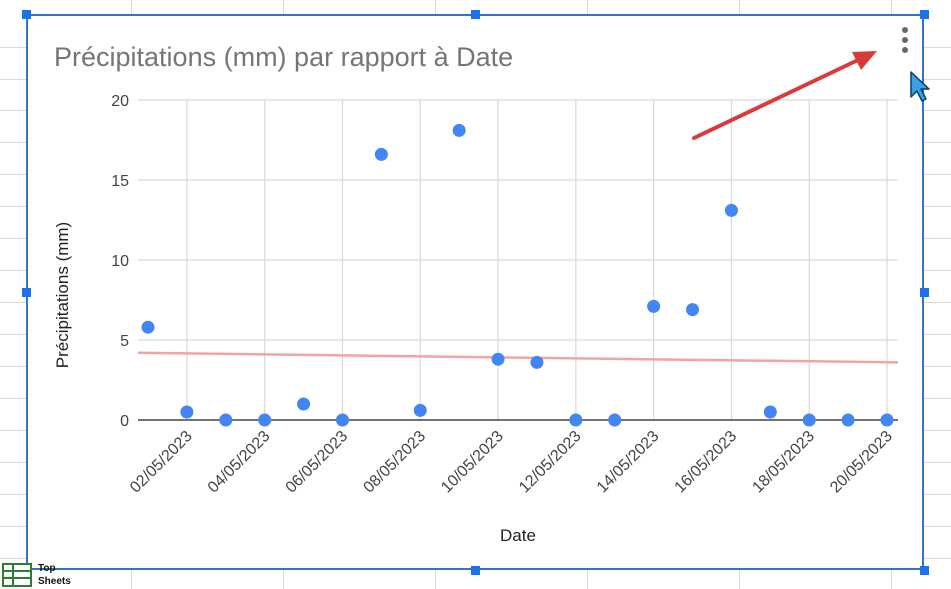  What do you see at coordinates (239, 462) in the screenshot?
I see `x-tick-label: 04/05/2023` at bounding box center [239, 462].